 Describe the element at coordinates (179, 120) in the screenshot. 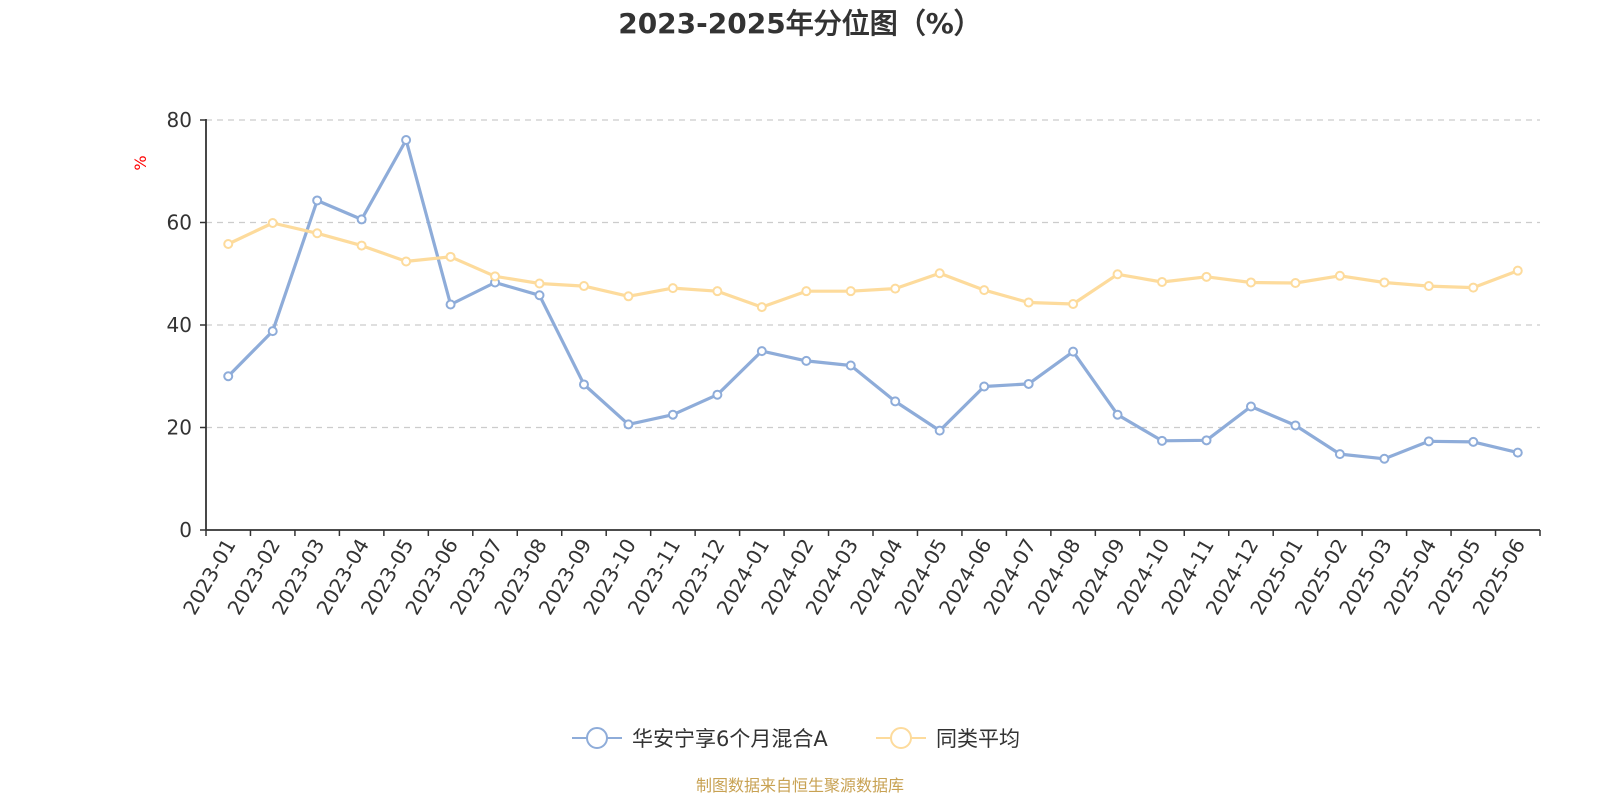

I see `y-tick-label: 80` at that location.